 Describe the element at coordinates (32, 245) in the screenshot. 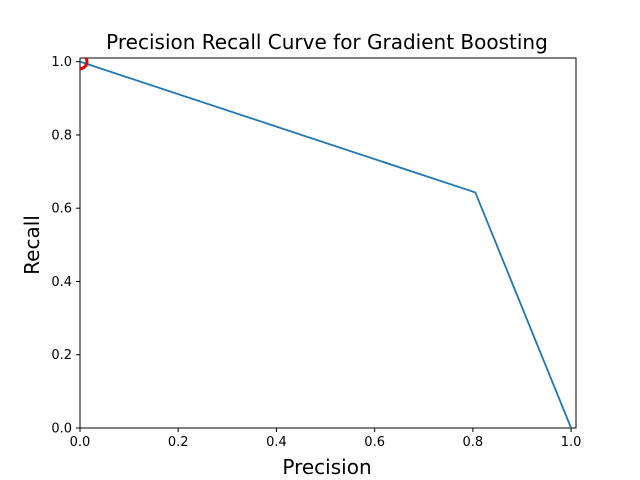

I see `y-axis-label: Recall` at that location.